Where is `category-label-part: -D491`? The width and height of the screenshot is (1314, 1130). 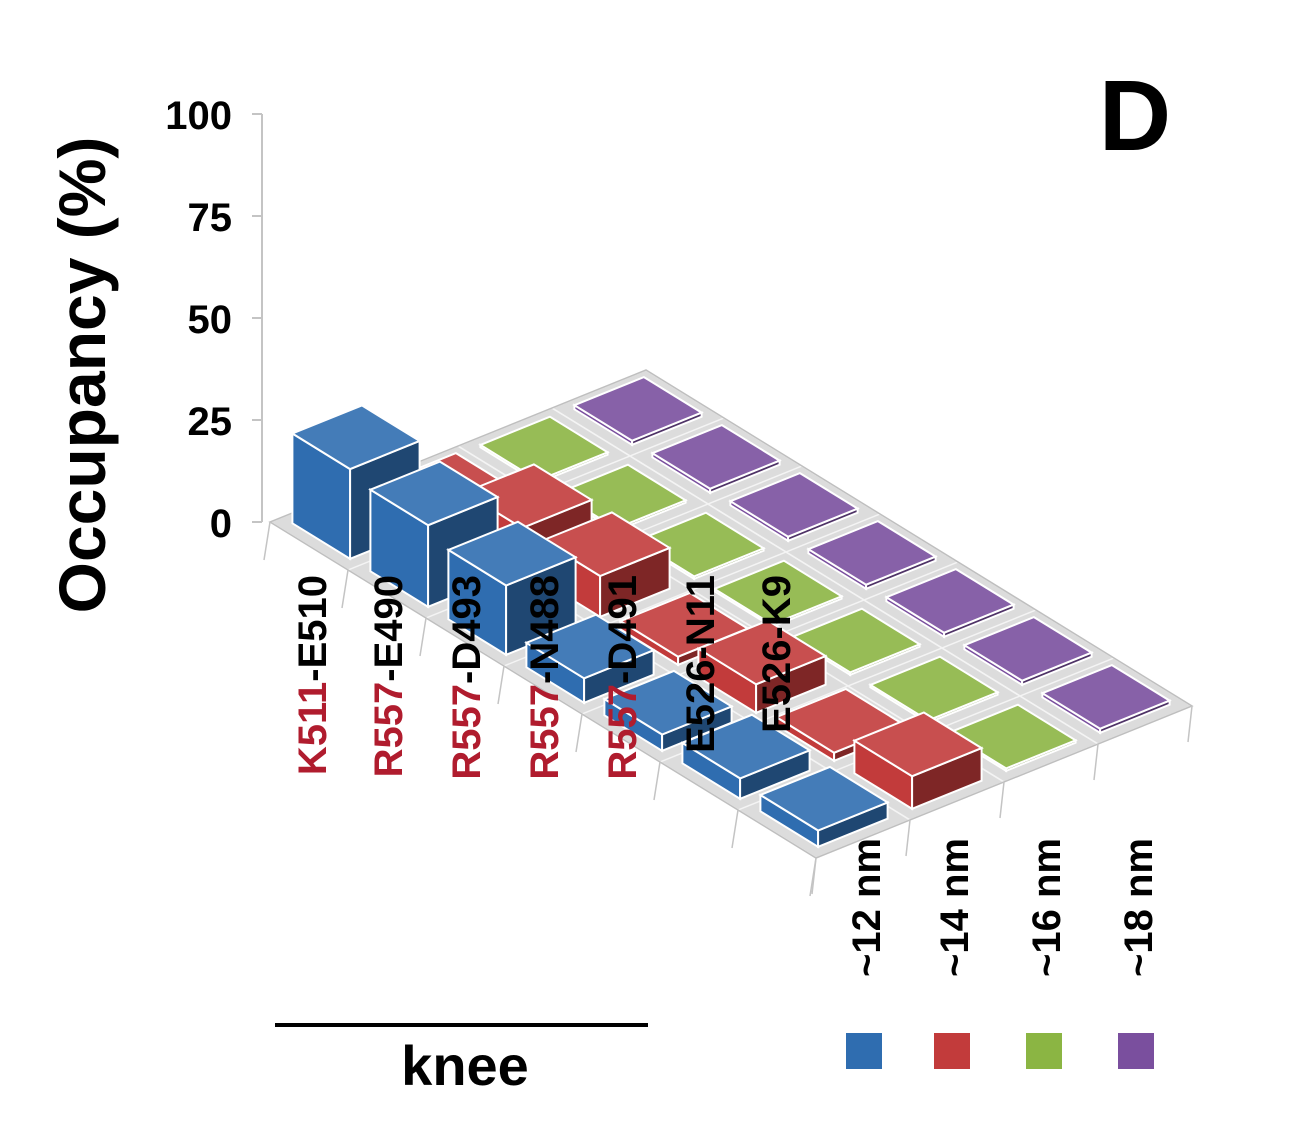
category-label-part: -D491 is located at coordinates (623, 629).